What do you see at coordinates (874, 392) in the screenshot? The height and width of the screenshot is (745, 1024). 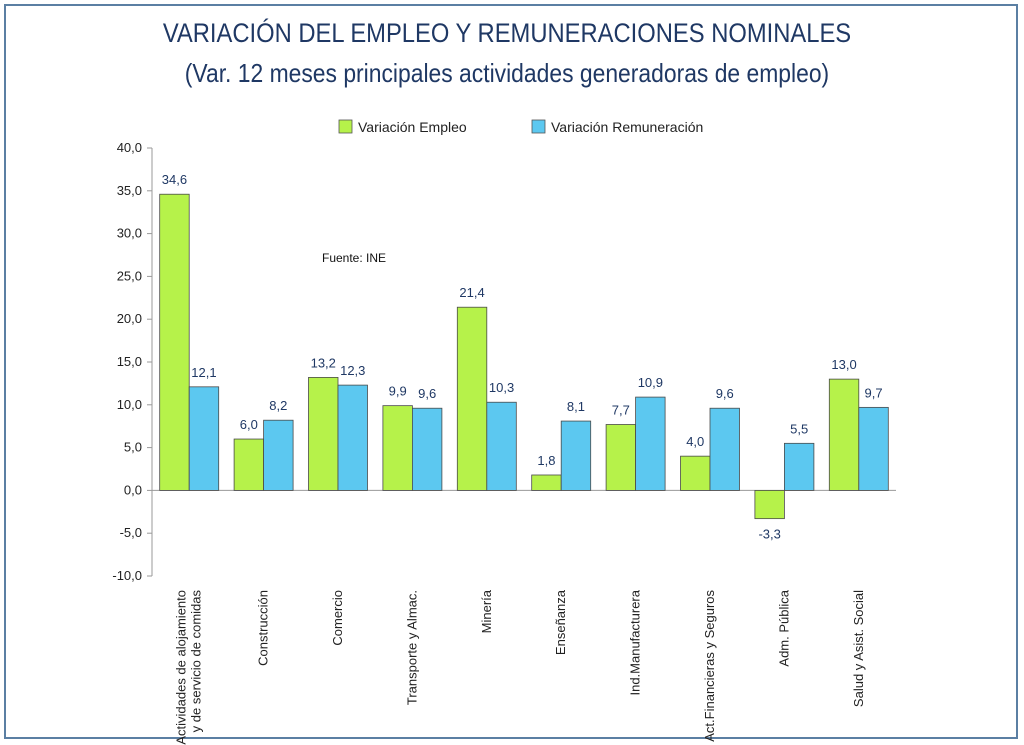 I see `data-label-remuneracion: 9,7` at bounding box center [874, 392].